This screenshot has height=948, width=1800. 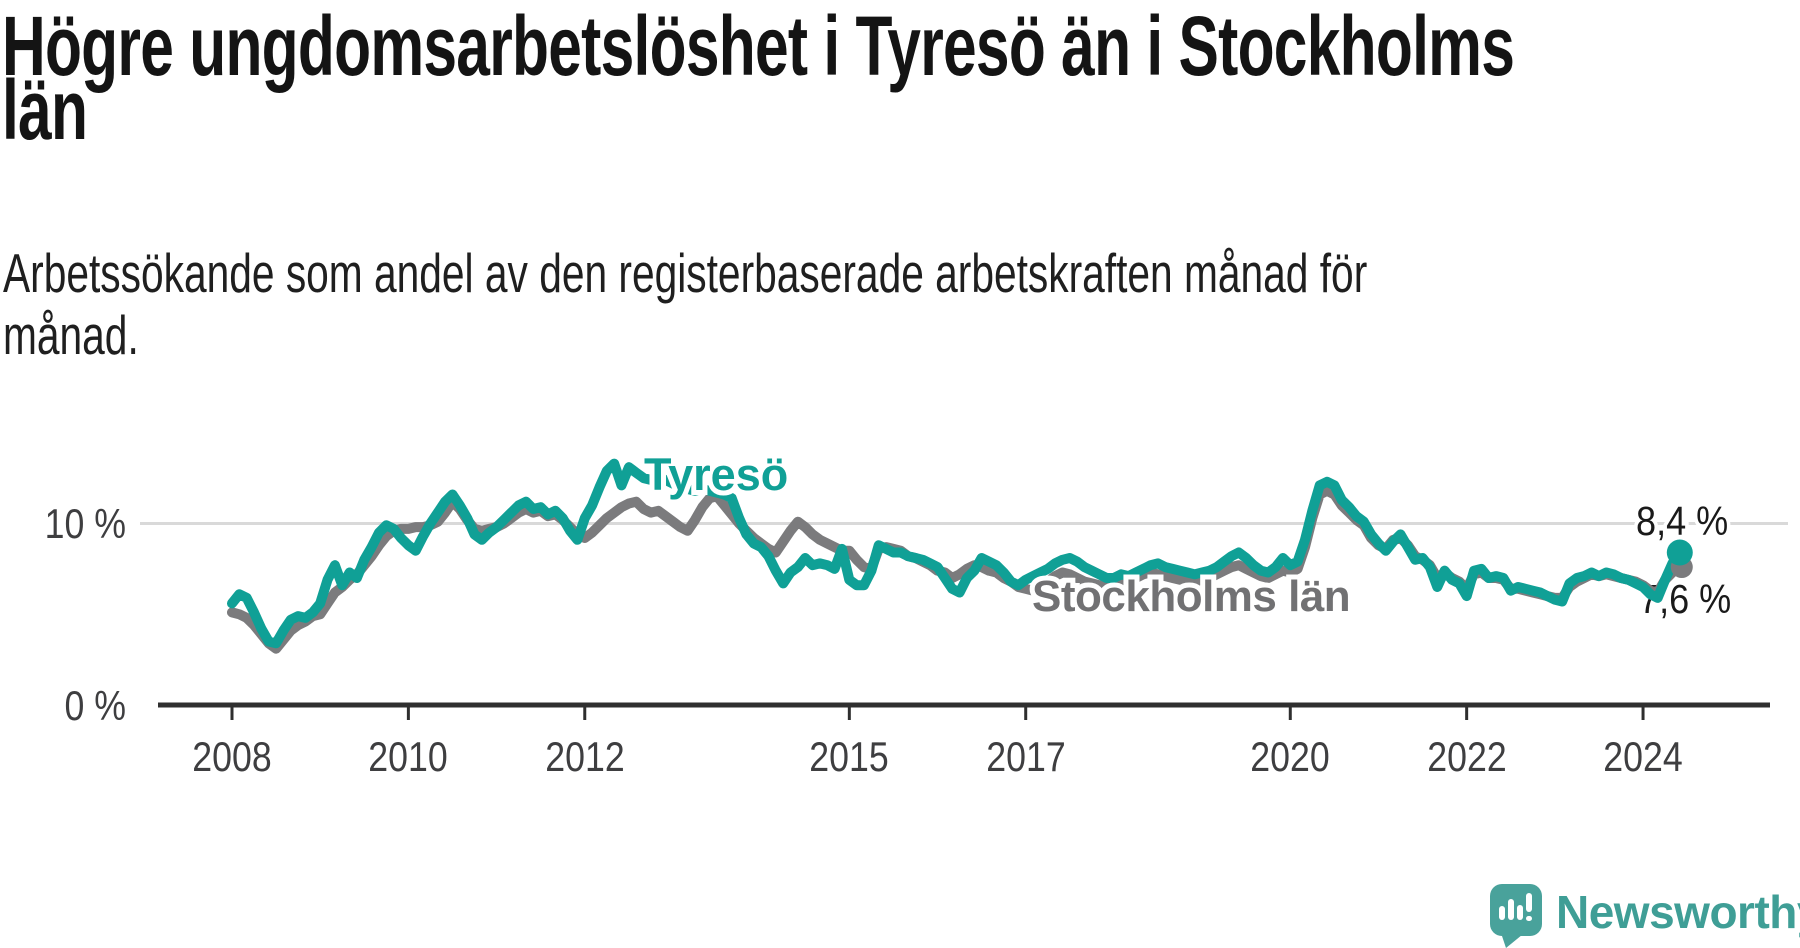 What do you see at coordinates (1191, 597) in the screenshot?
I see `series-label-stockholm: Stockholms län` at bounding box center [1191, 597].